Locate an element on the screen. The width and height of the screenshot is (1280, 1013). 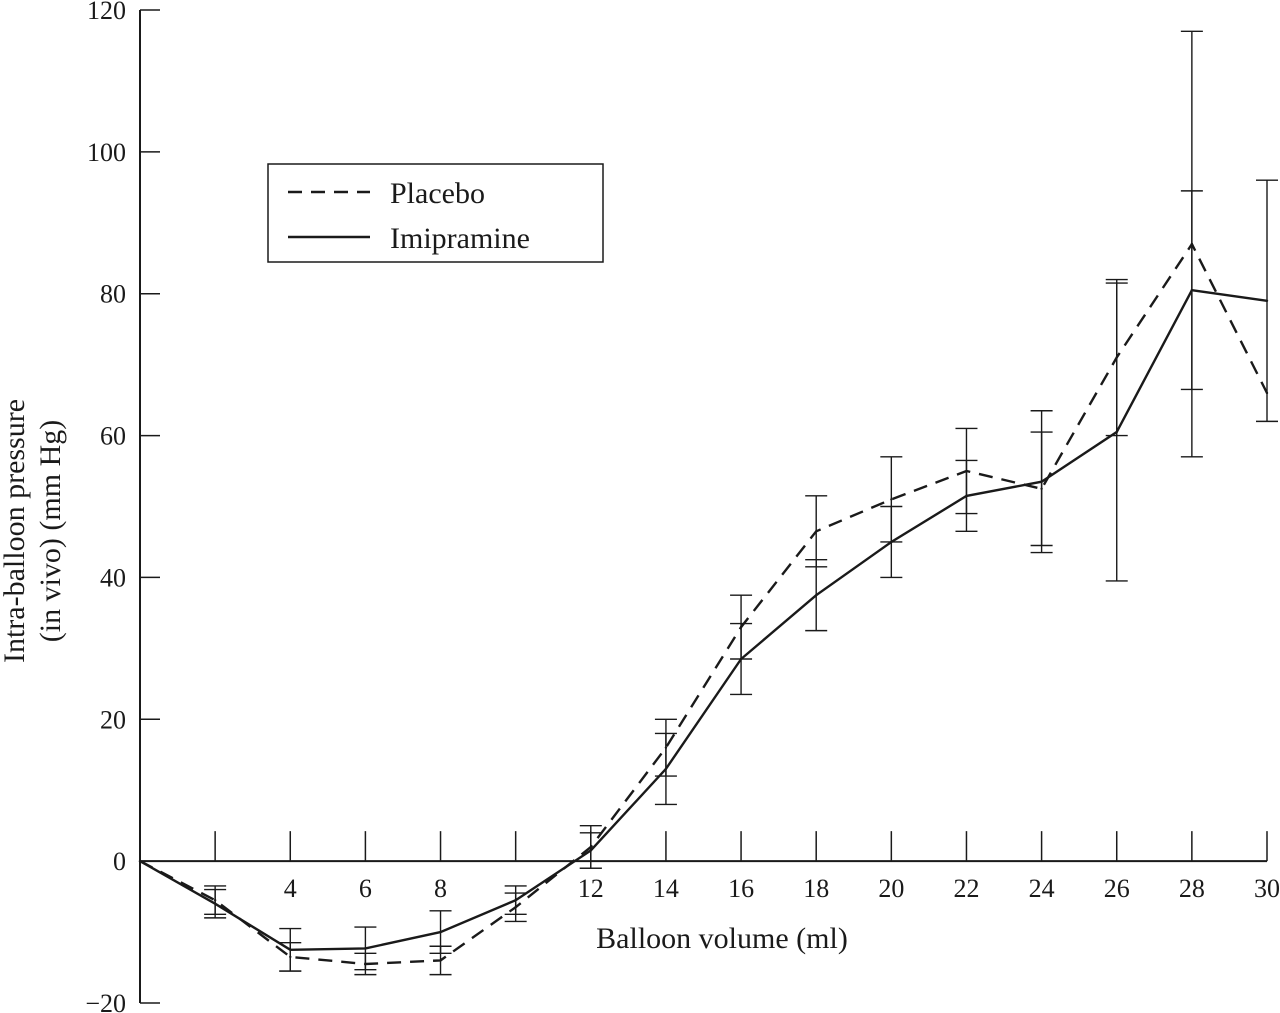
x-tick-label: 16 is located at coordinates (741, 888).